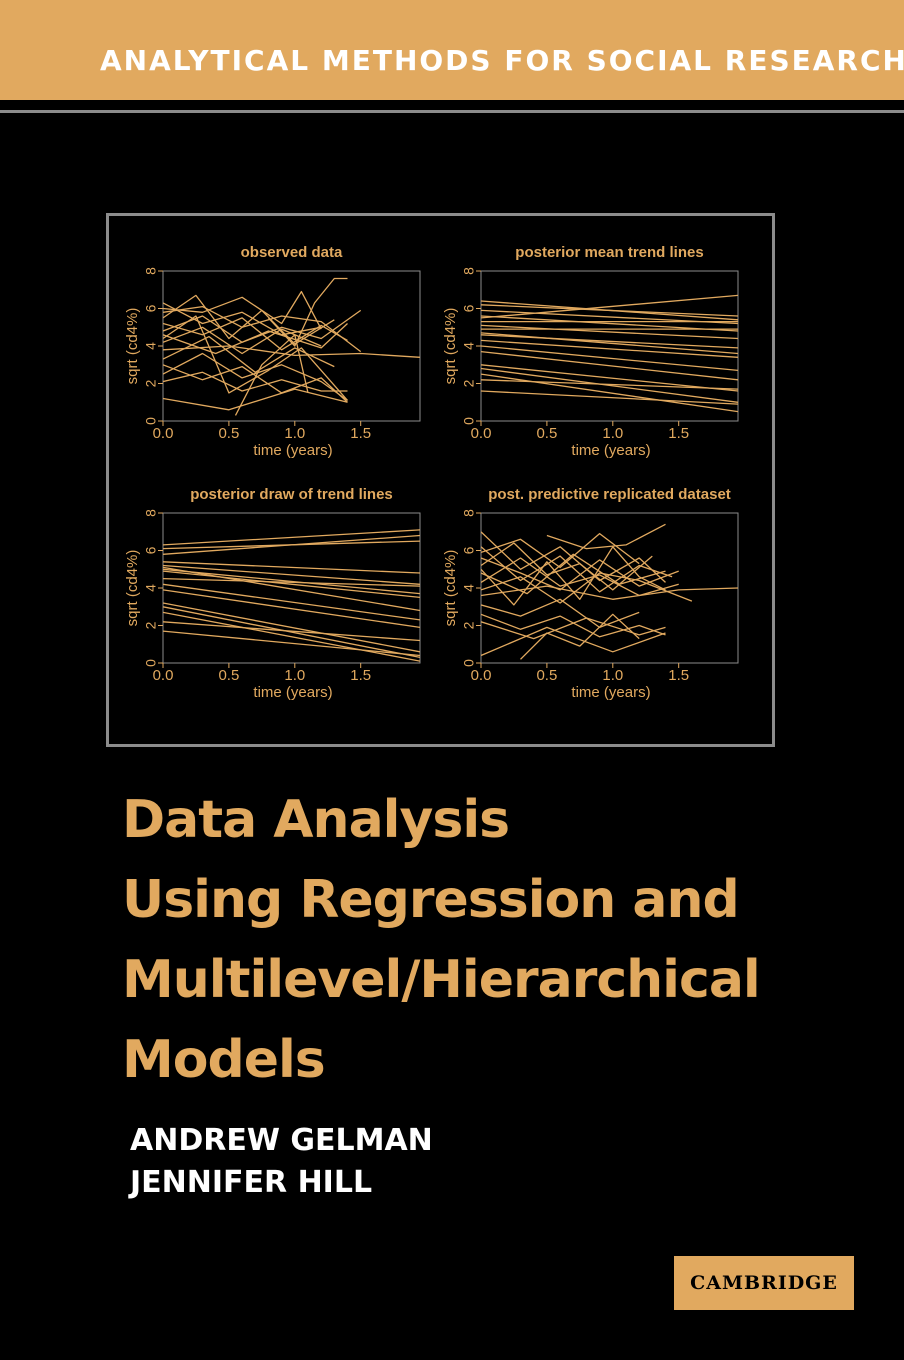 The height and width of the screenshot is (1360, 904). Describe the element at coordinates (441, 980) in the screenshot. I see `title-line: Multilevel/Hierarchical` at that location.